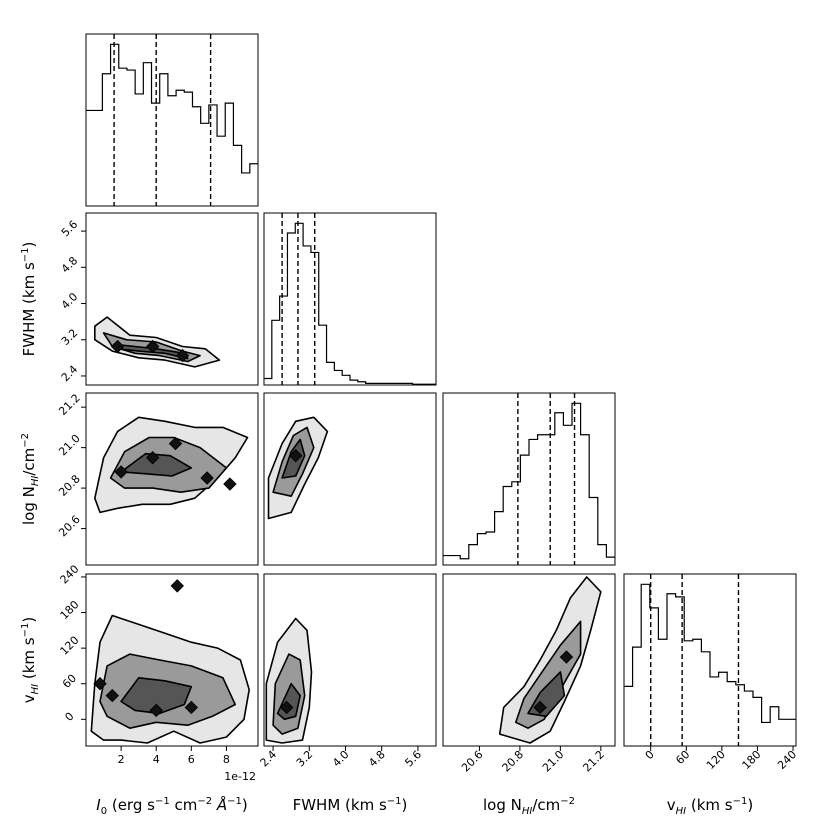  I want to click on x-tick-label: 4.8, so click(377, 759).